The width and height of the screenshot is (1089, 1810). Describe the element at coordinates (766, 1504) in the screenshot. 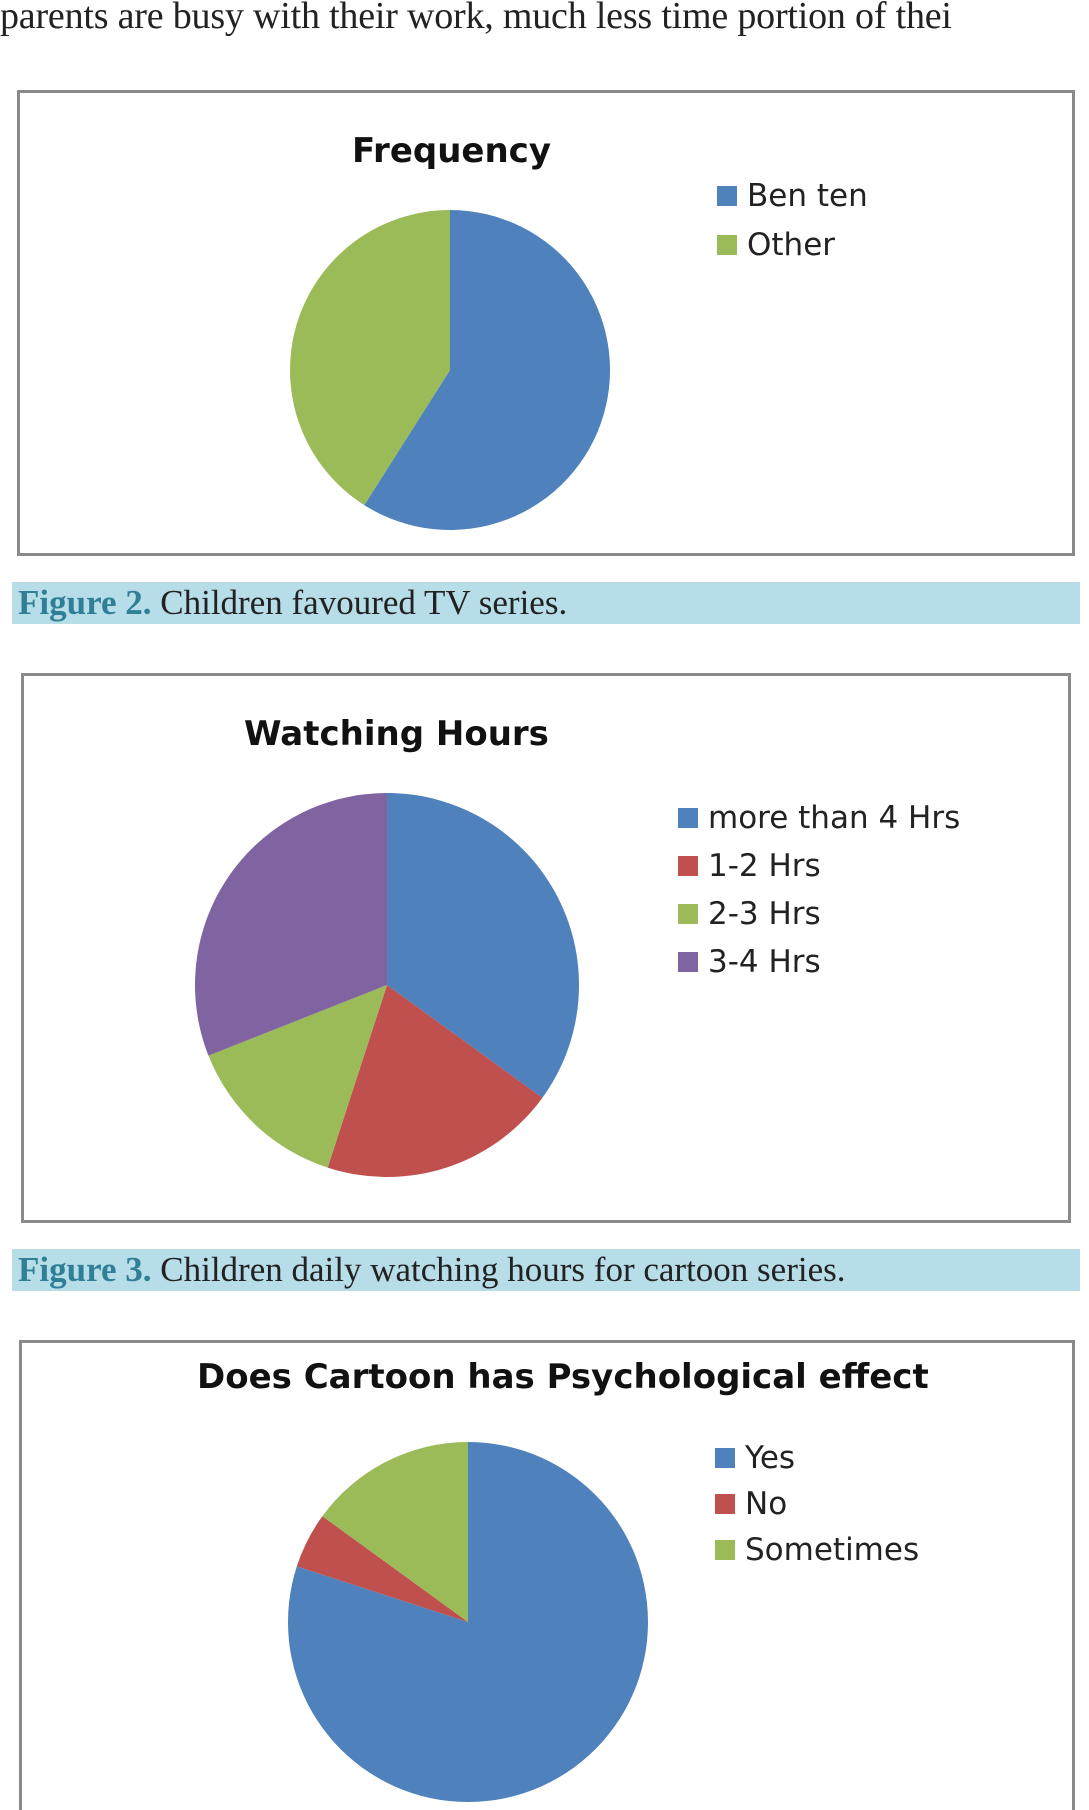

I see `legend-label: No` at that location.